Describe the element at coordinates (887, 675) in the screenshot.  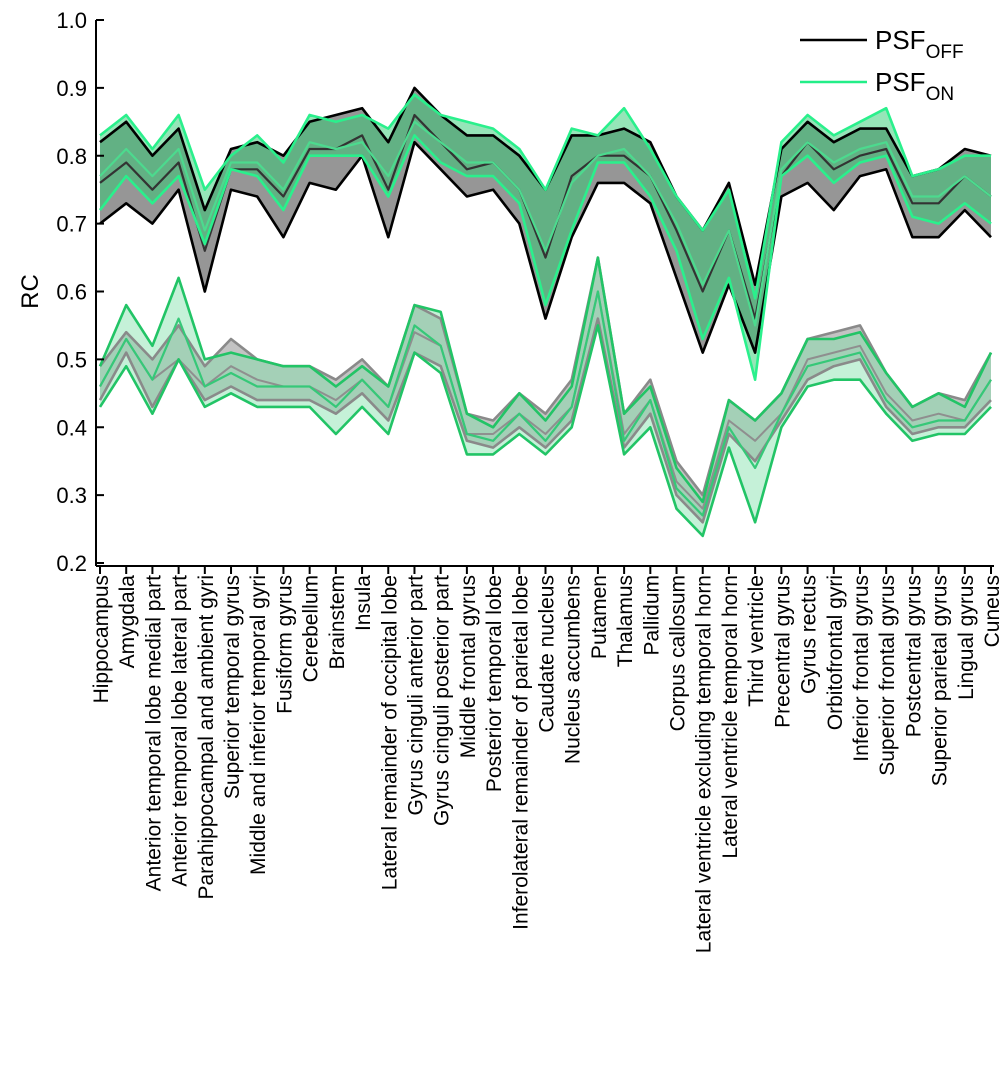
I see `x-category-label: Superior frontal gyrus` at that location.